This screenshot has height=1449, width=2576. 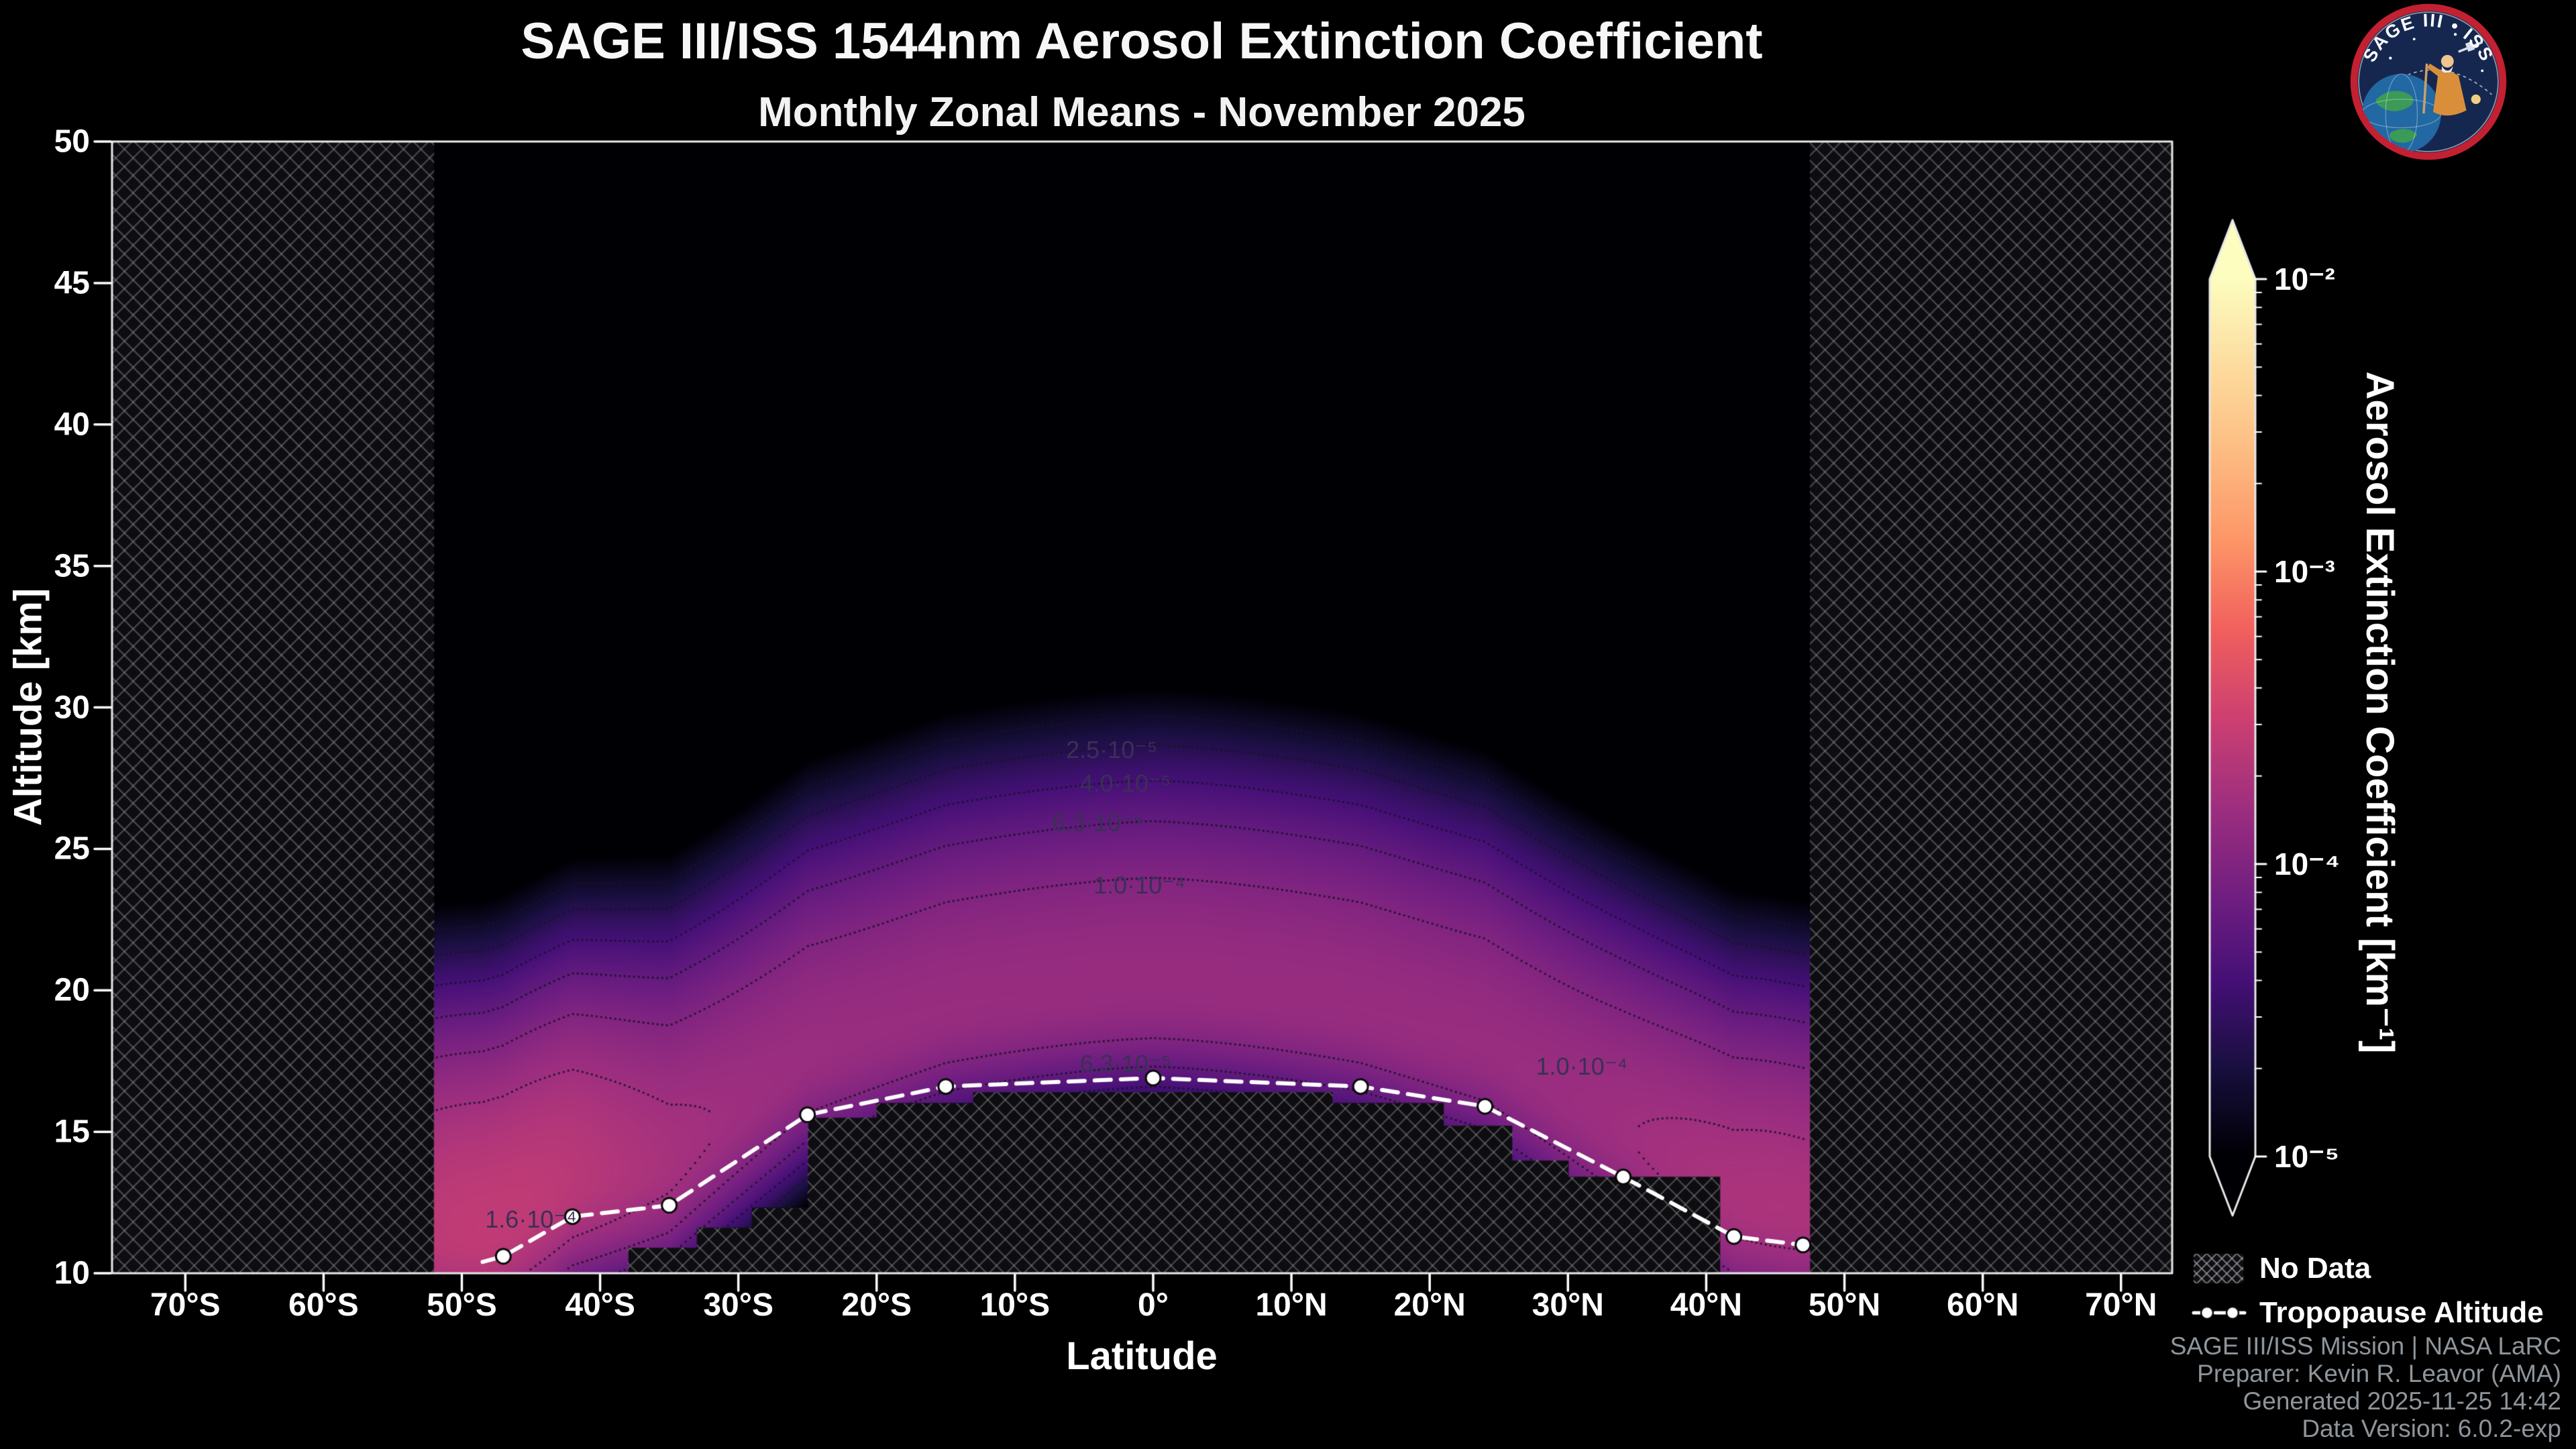 What do you see at coordinates (2121, 1305) in the screenshot?
I see `x-tick-label: 70°N` at bounding box center [2121, 1305].